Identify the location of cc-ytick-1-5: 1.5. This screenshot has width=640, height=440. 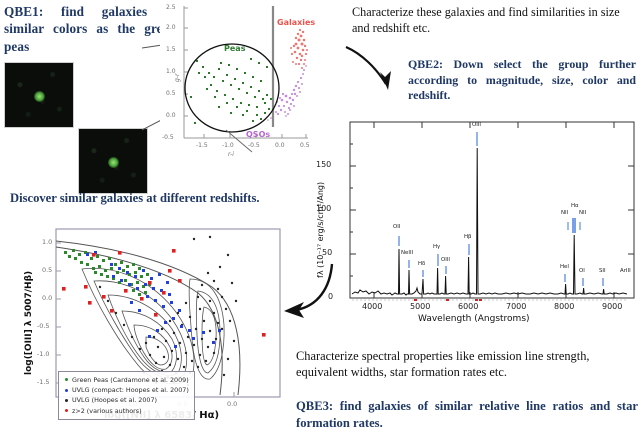
(171, 49).